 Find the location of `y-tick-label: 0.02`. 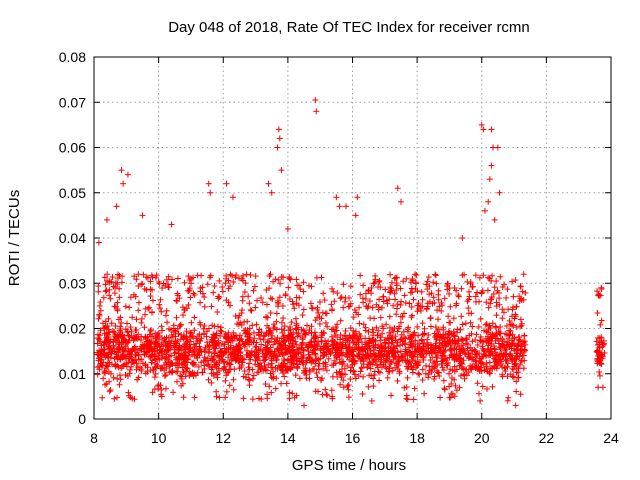

y-tick-label: 0.02 is located at coordinates (72, 329).